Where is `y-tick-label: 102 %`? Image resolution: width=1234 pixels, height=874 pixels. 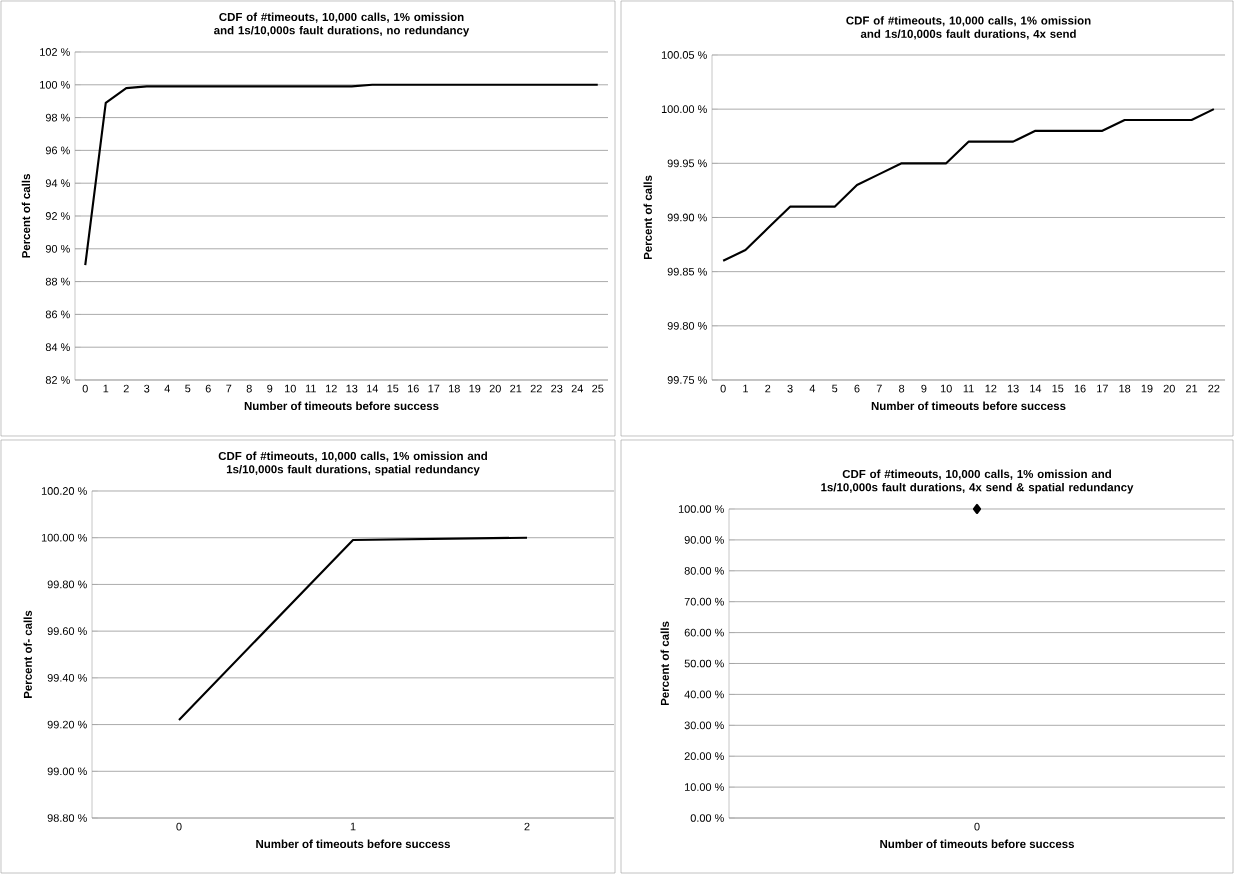
y-tick-label: 102 % is located at coordinates (55, 52).